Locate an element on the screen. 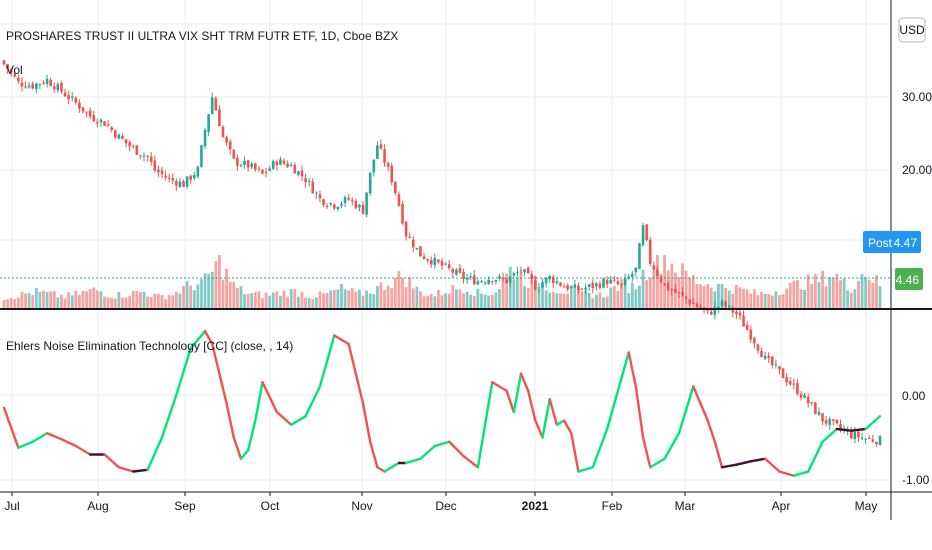 This screenshot has width=932, height=550. time-tick-aug: Aug is located at coordinates (97, 506).